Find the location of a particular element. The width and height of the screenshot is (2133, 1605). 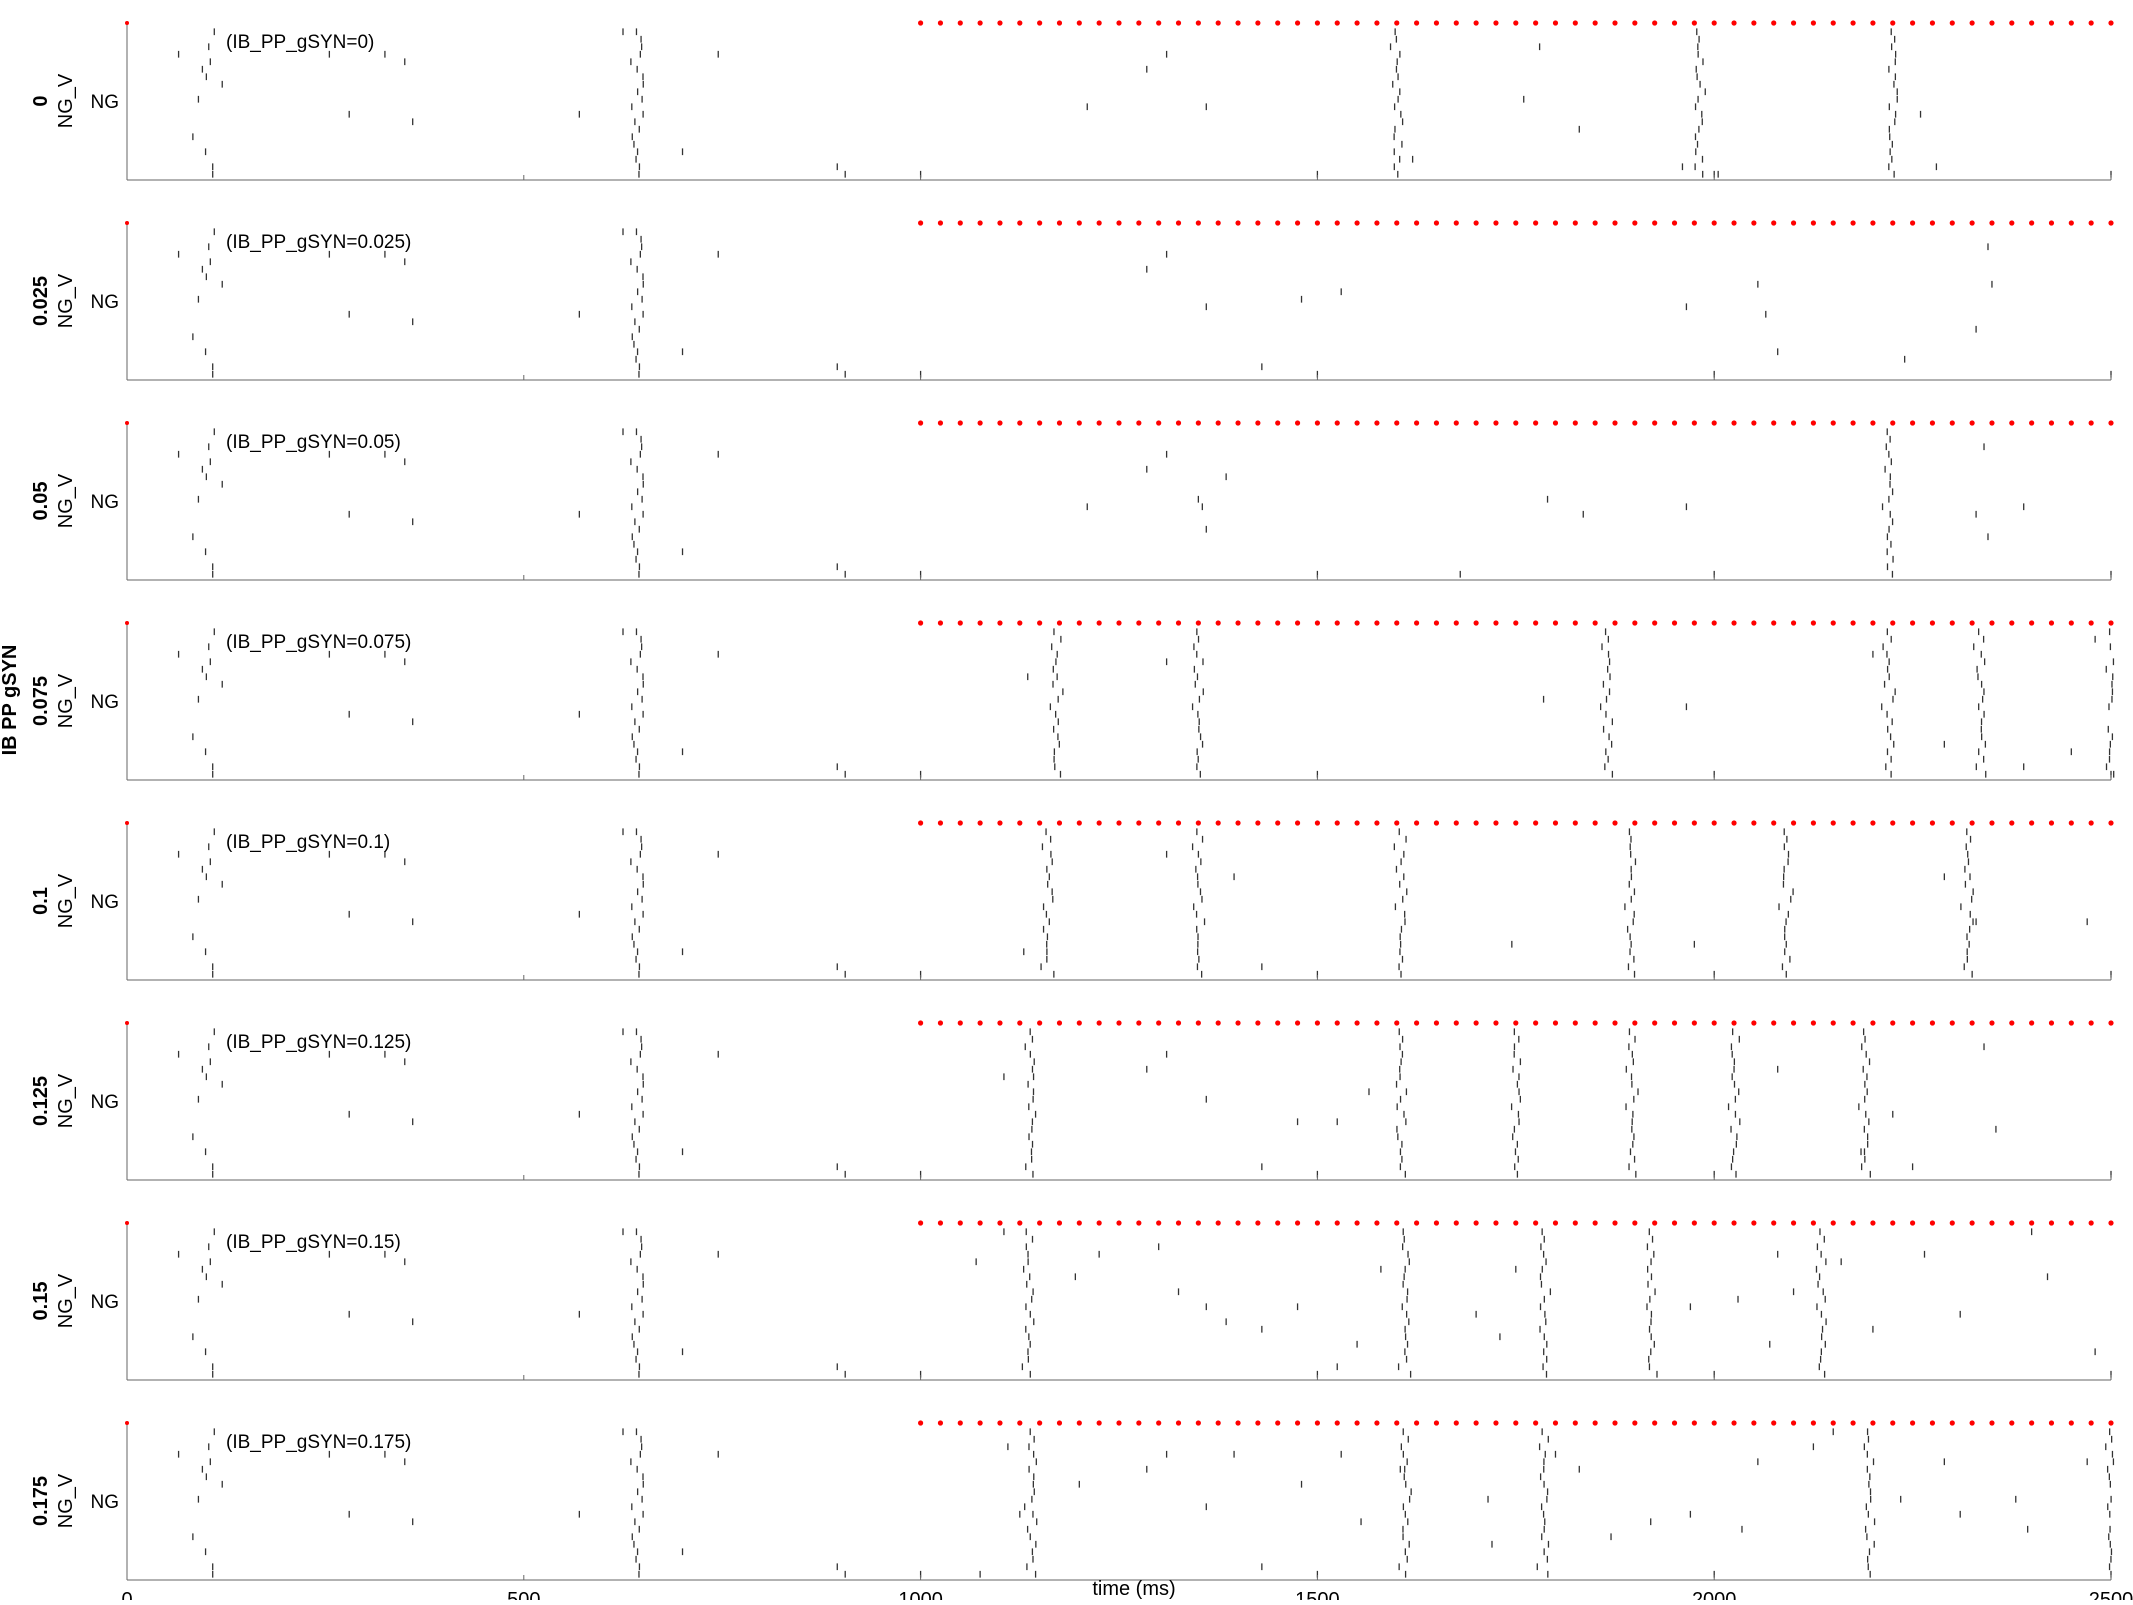

x-tick-label: 0 is located at coordinates (126, 1594).